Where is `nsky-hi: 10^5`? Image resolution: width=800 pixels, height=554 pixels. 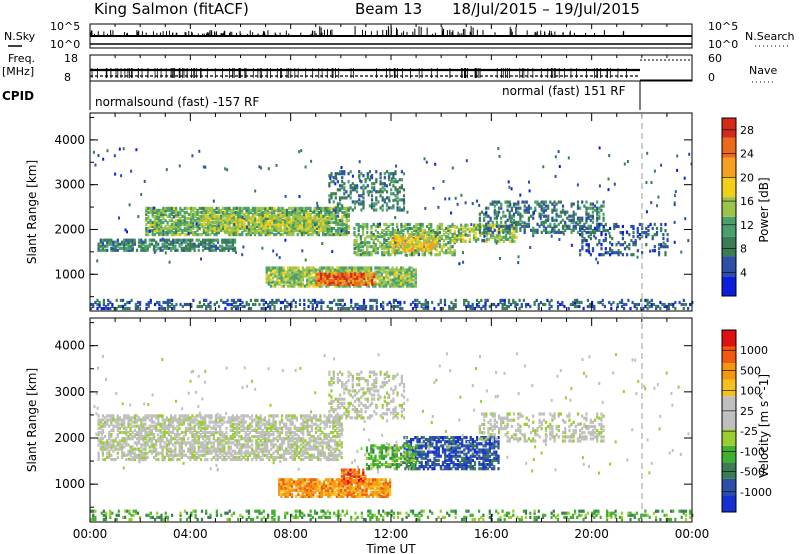
nsky-hi: 10^5 is located at coordinates (65, 26).